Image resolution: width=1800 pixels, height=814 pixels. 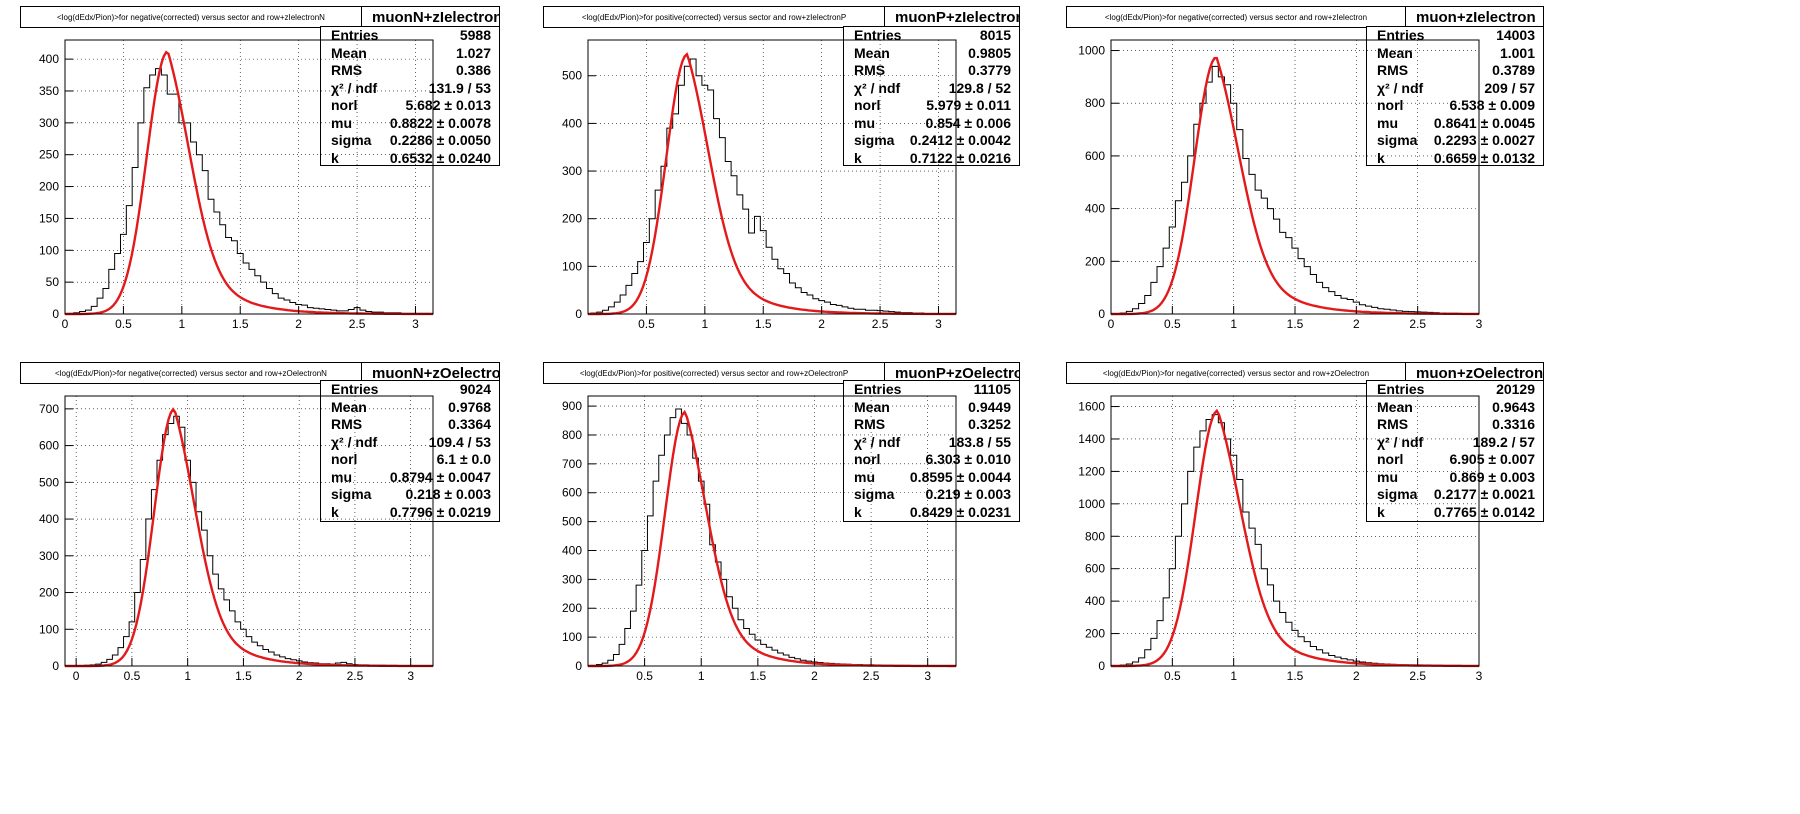 What do you see at coordinates (1484, 494) in the screenshot?
I see `stat-value: 0.2177 ± 0.0021` at bounding box center [1484, 494].